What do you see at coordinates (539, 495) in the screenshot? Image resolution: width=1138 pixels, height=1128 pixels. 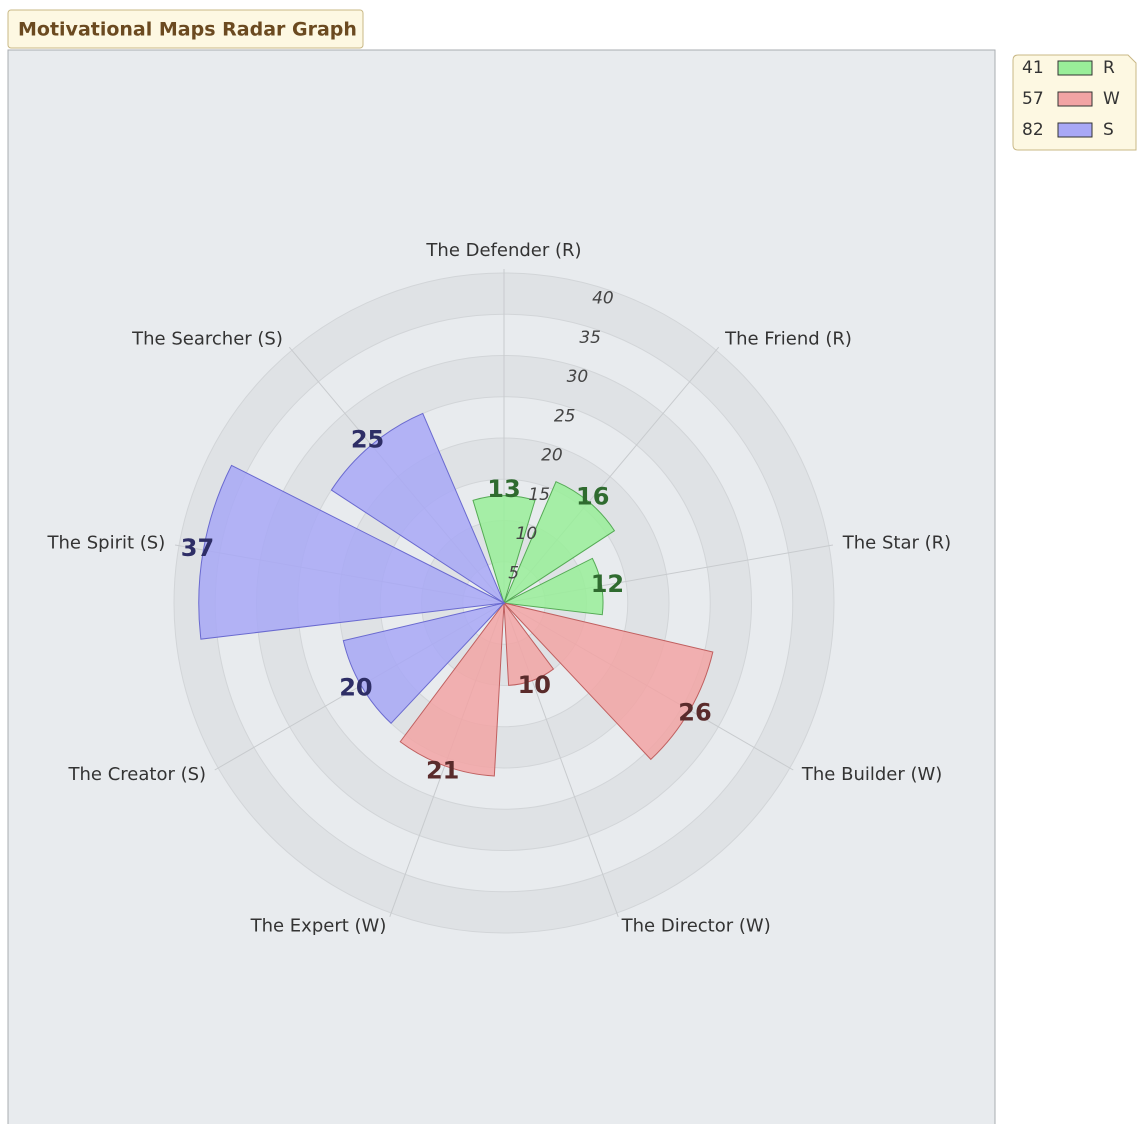 I see `y-tick-label: 15` at bounding box center [539, 495].